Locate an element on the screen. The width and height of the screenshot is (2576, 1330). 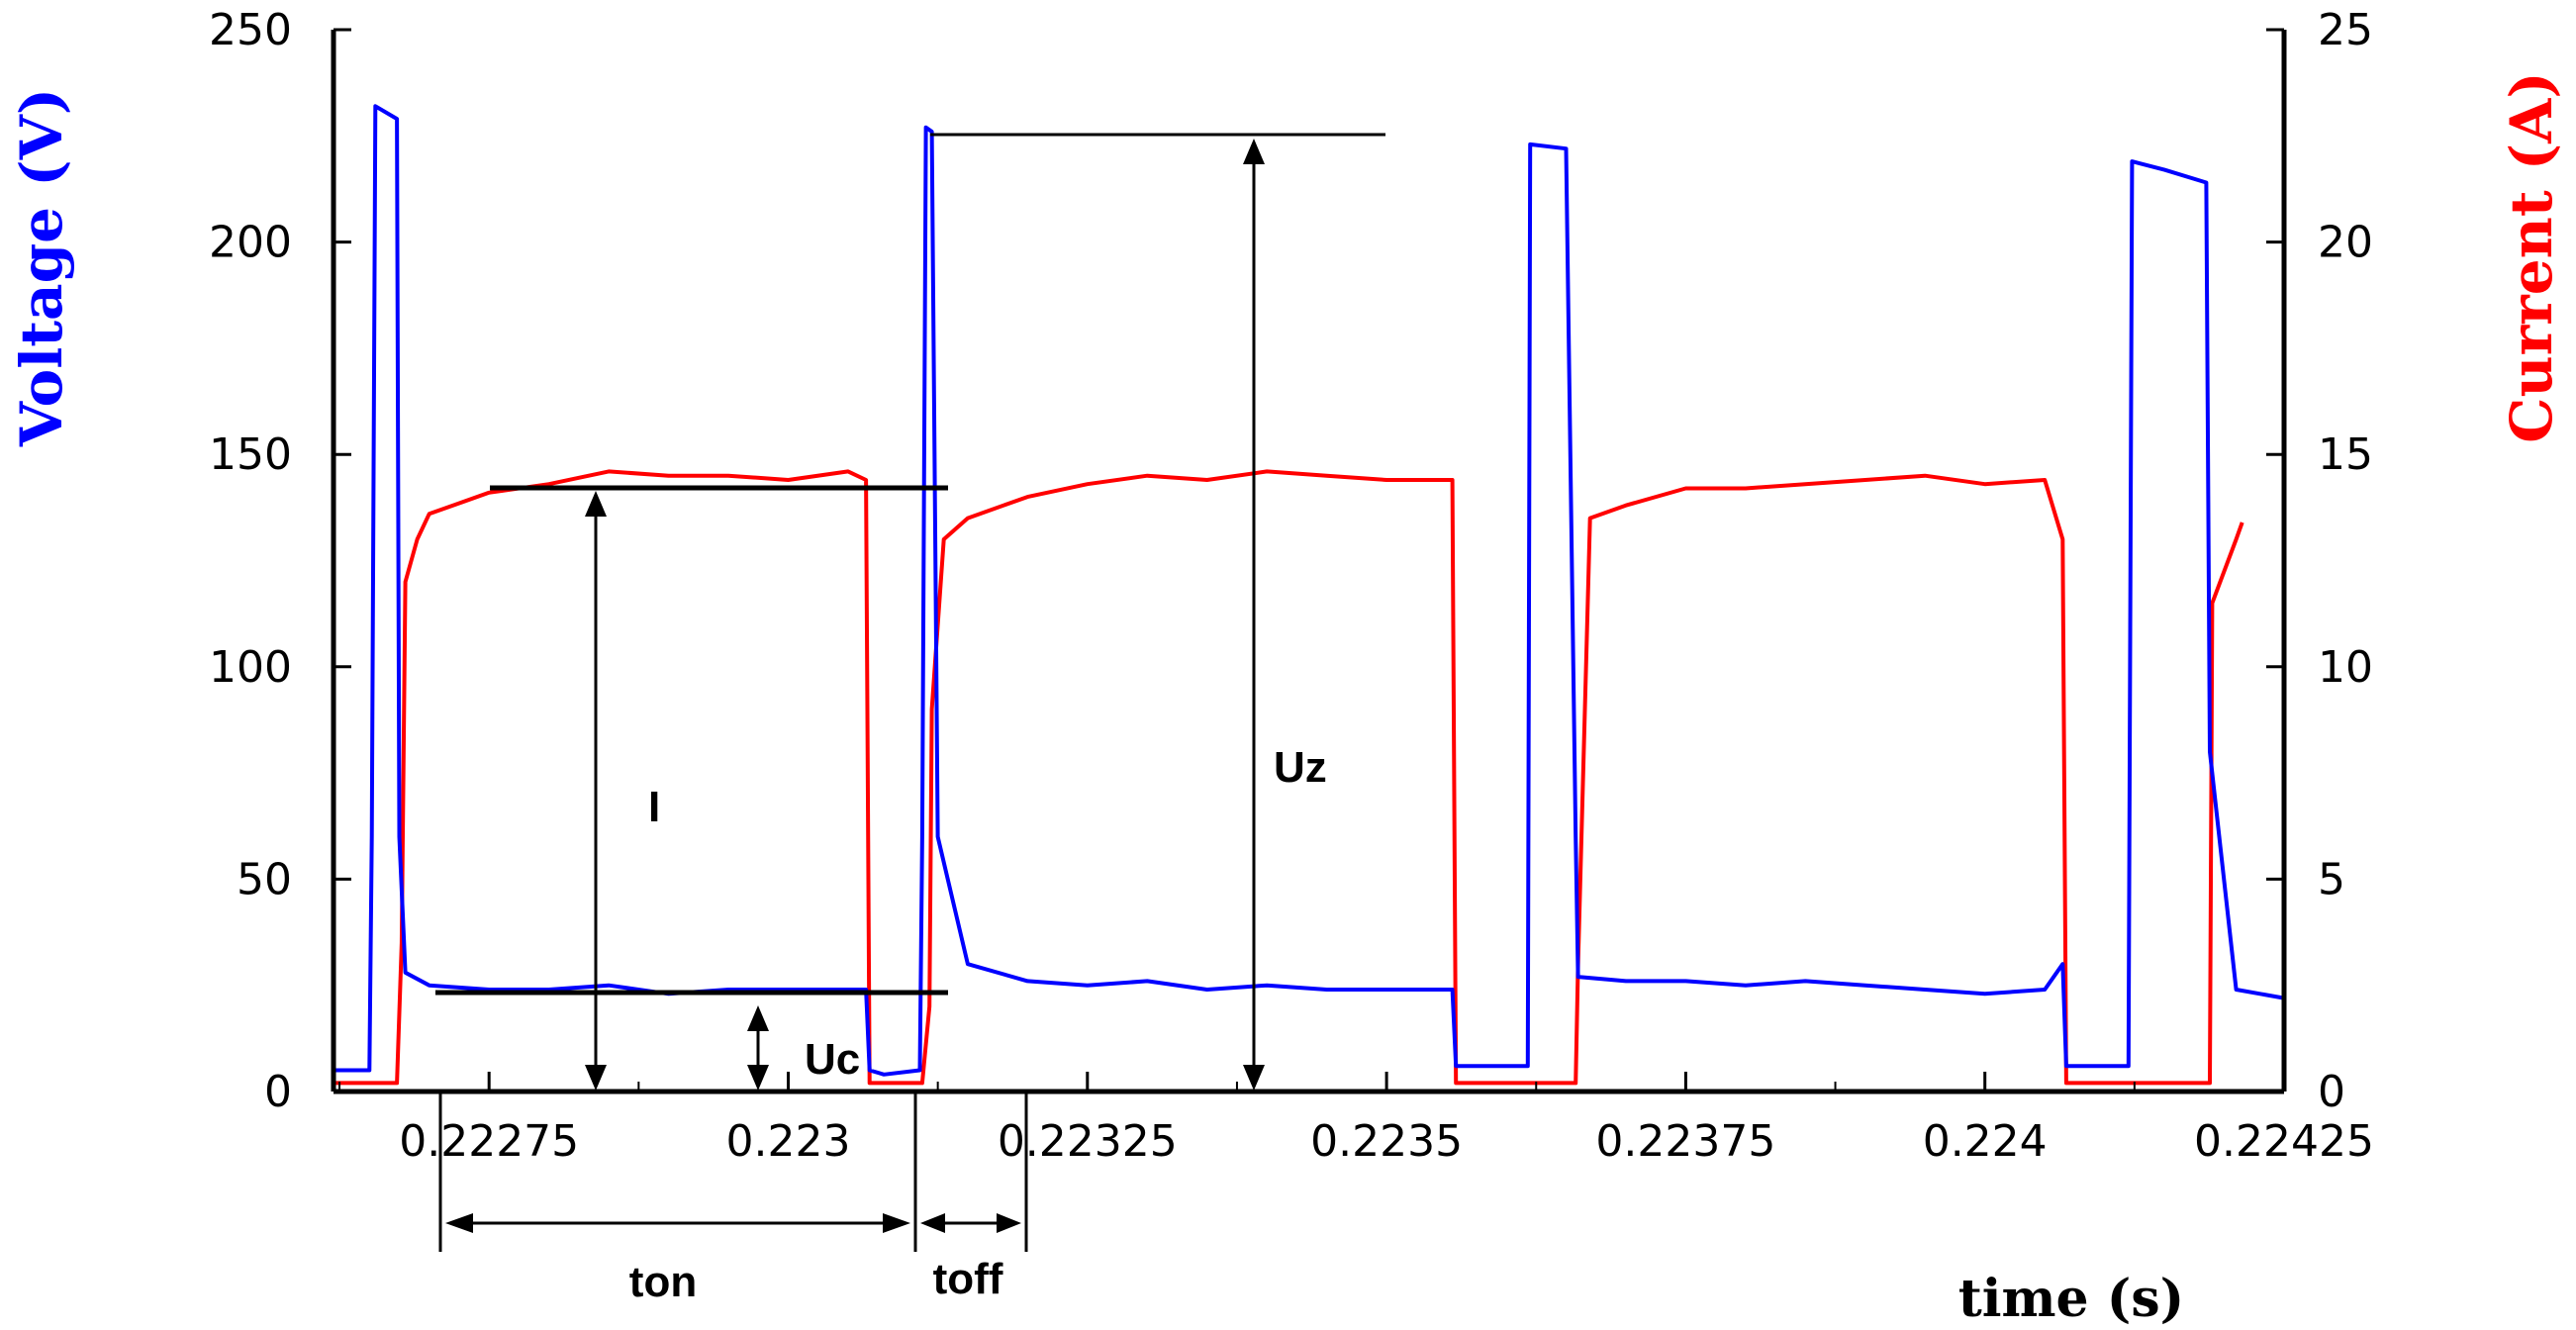
y-left-tick-label: 100 is located at coordinates (250, 668).